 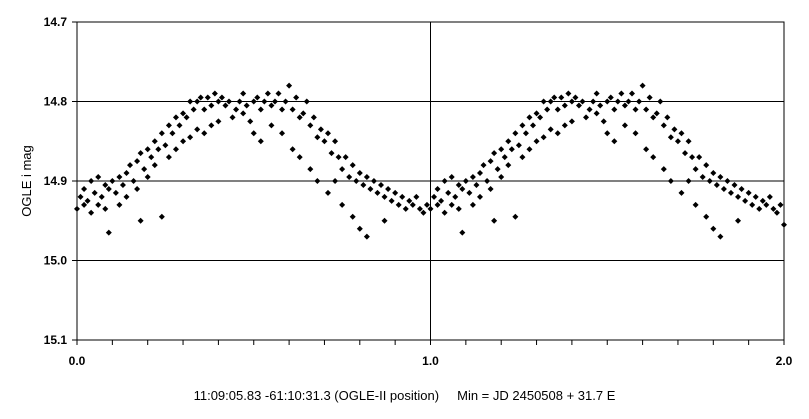 I want to click on x-tick-label: 0.0, so click(x=77, y=361).